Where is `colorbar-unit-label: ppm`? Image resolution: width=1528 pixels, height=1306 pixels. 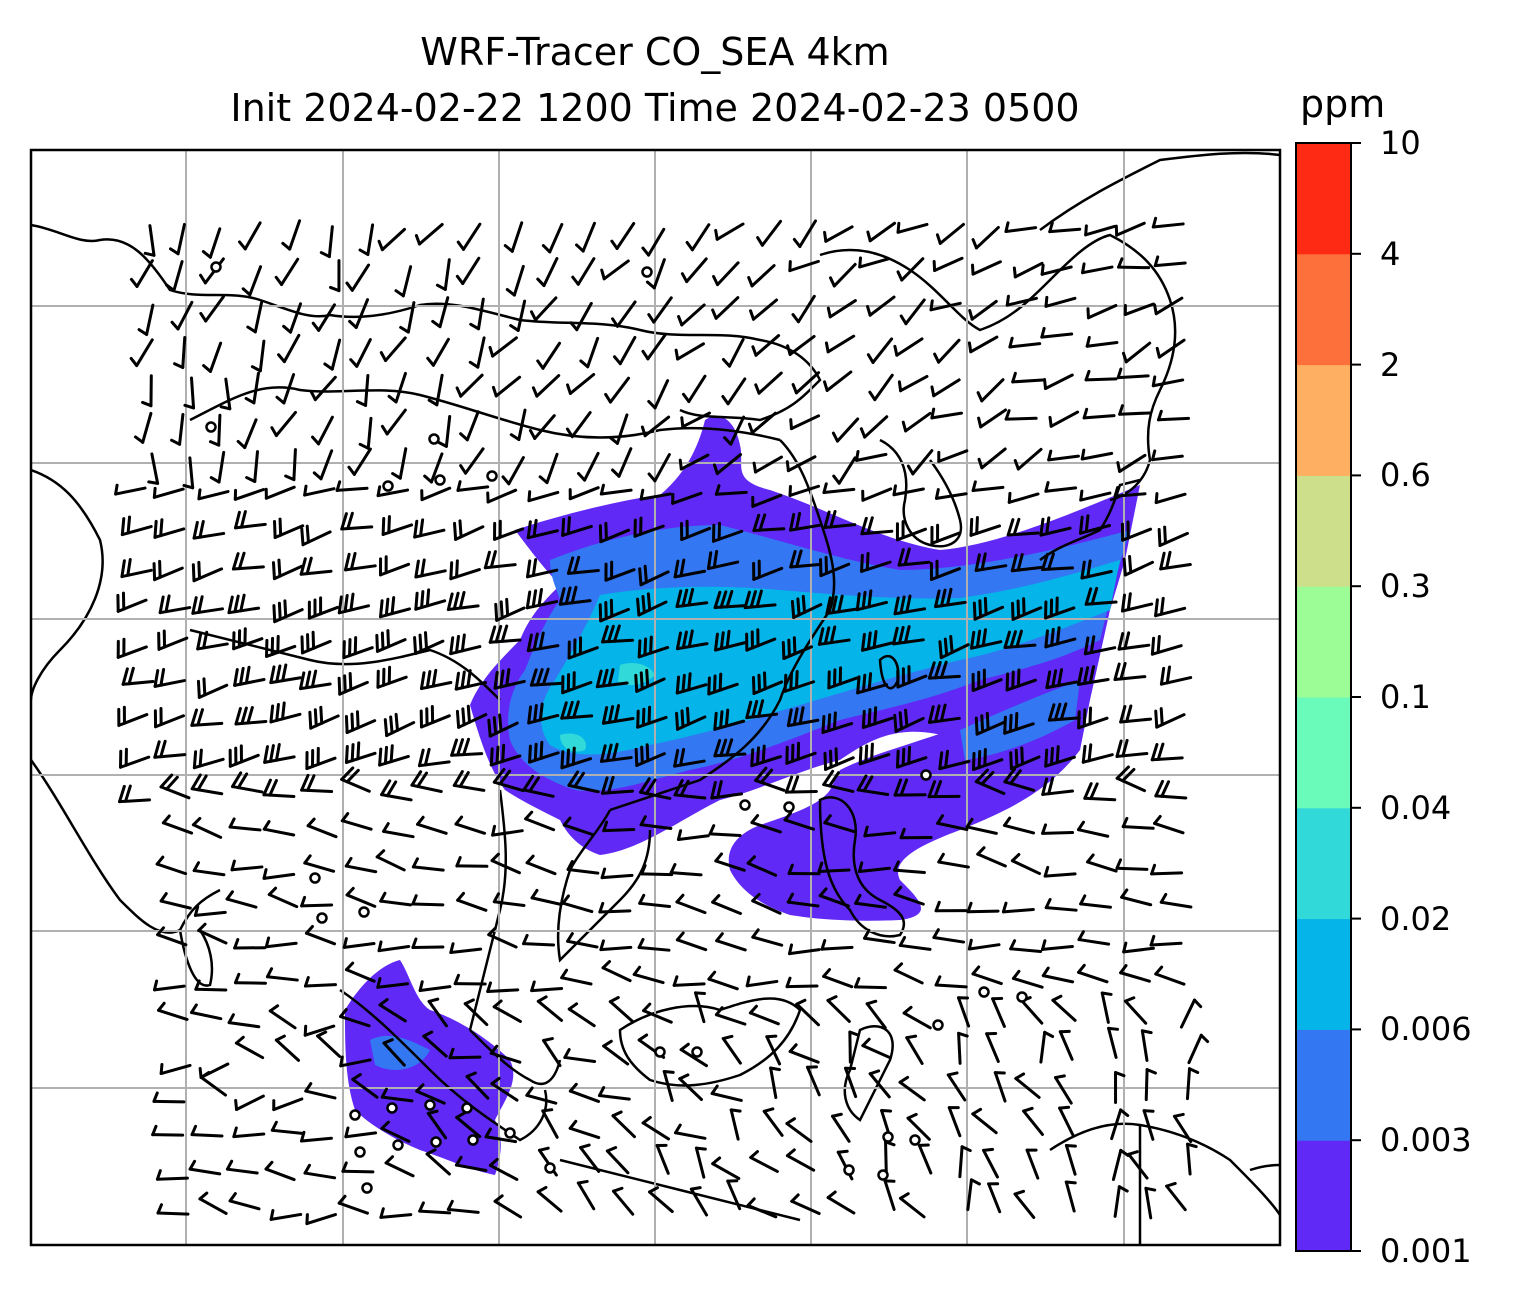 colorbar-unit-label: ppm is located at coordinates (1343, 104).